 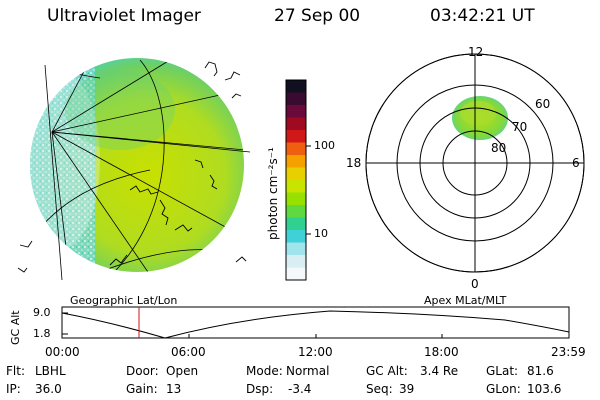 I want to click on status-mode-value: Normal, so click(x=308, y=371).